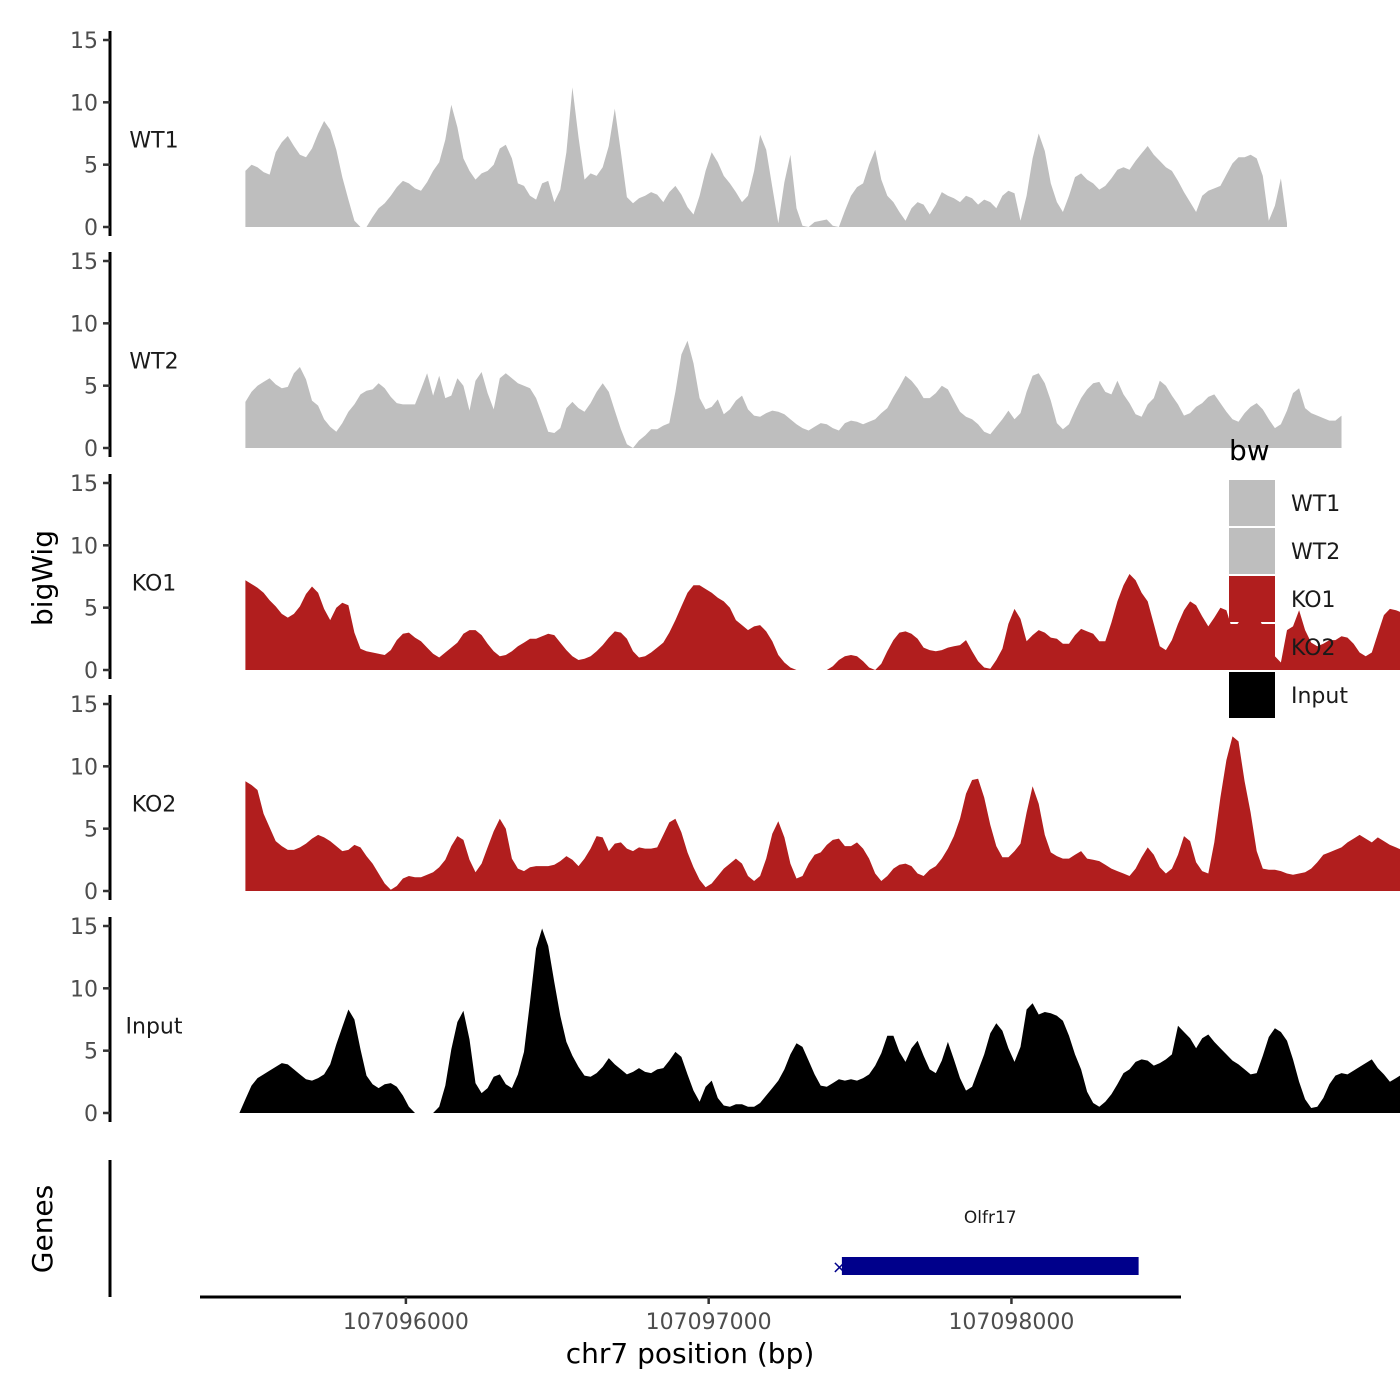  I want to click on track-ko1: 0 5 10 15 KO1, so click(735, 578).